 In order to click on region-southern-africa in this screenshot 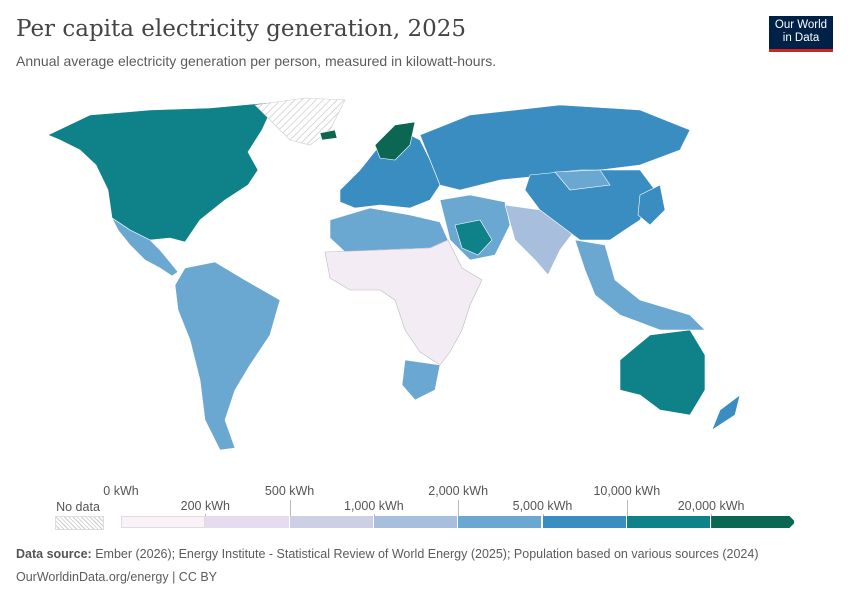, I will do `click(421, 380)`.